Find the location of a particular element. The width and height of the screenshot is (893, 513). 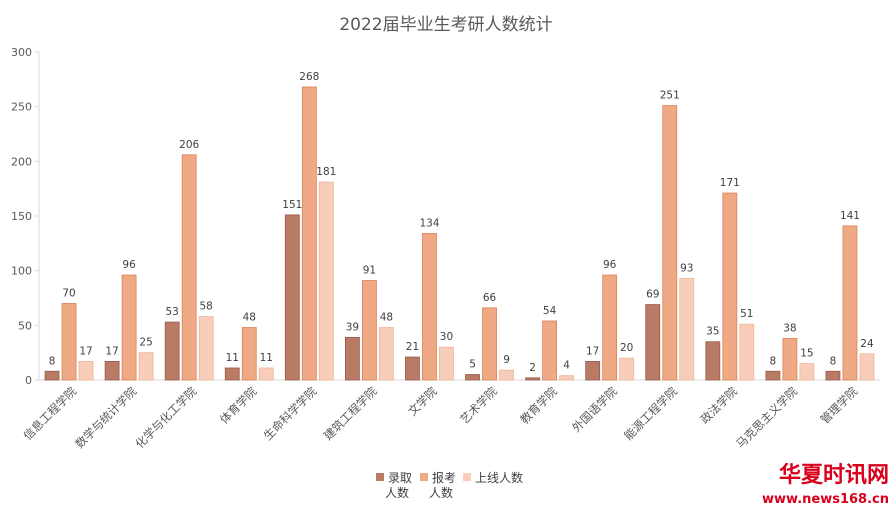

data-label: 206 is located at coordinates (189, 145).